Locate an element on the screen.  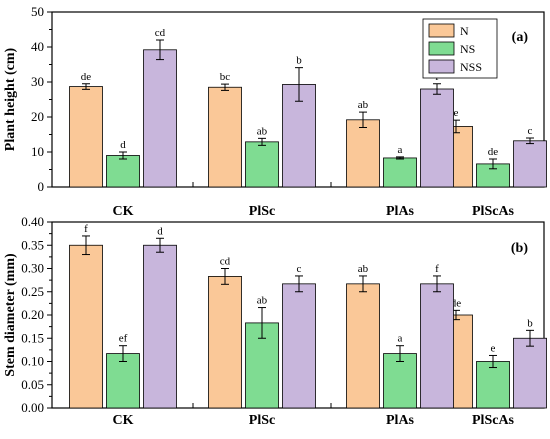
panel-label: (b) is located at coordinates (519, 248).